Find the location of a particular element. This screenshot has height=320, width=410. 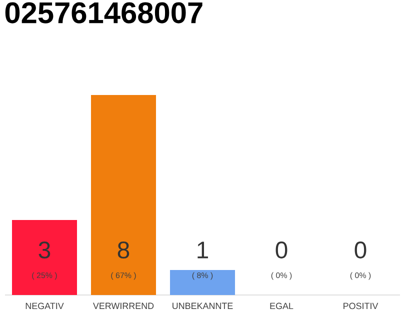

data-label: 3 is located at coordinates (44, 250).